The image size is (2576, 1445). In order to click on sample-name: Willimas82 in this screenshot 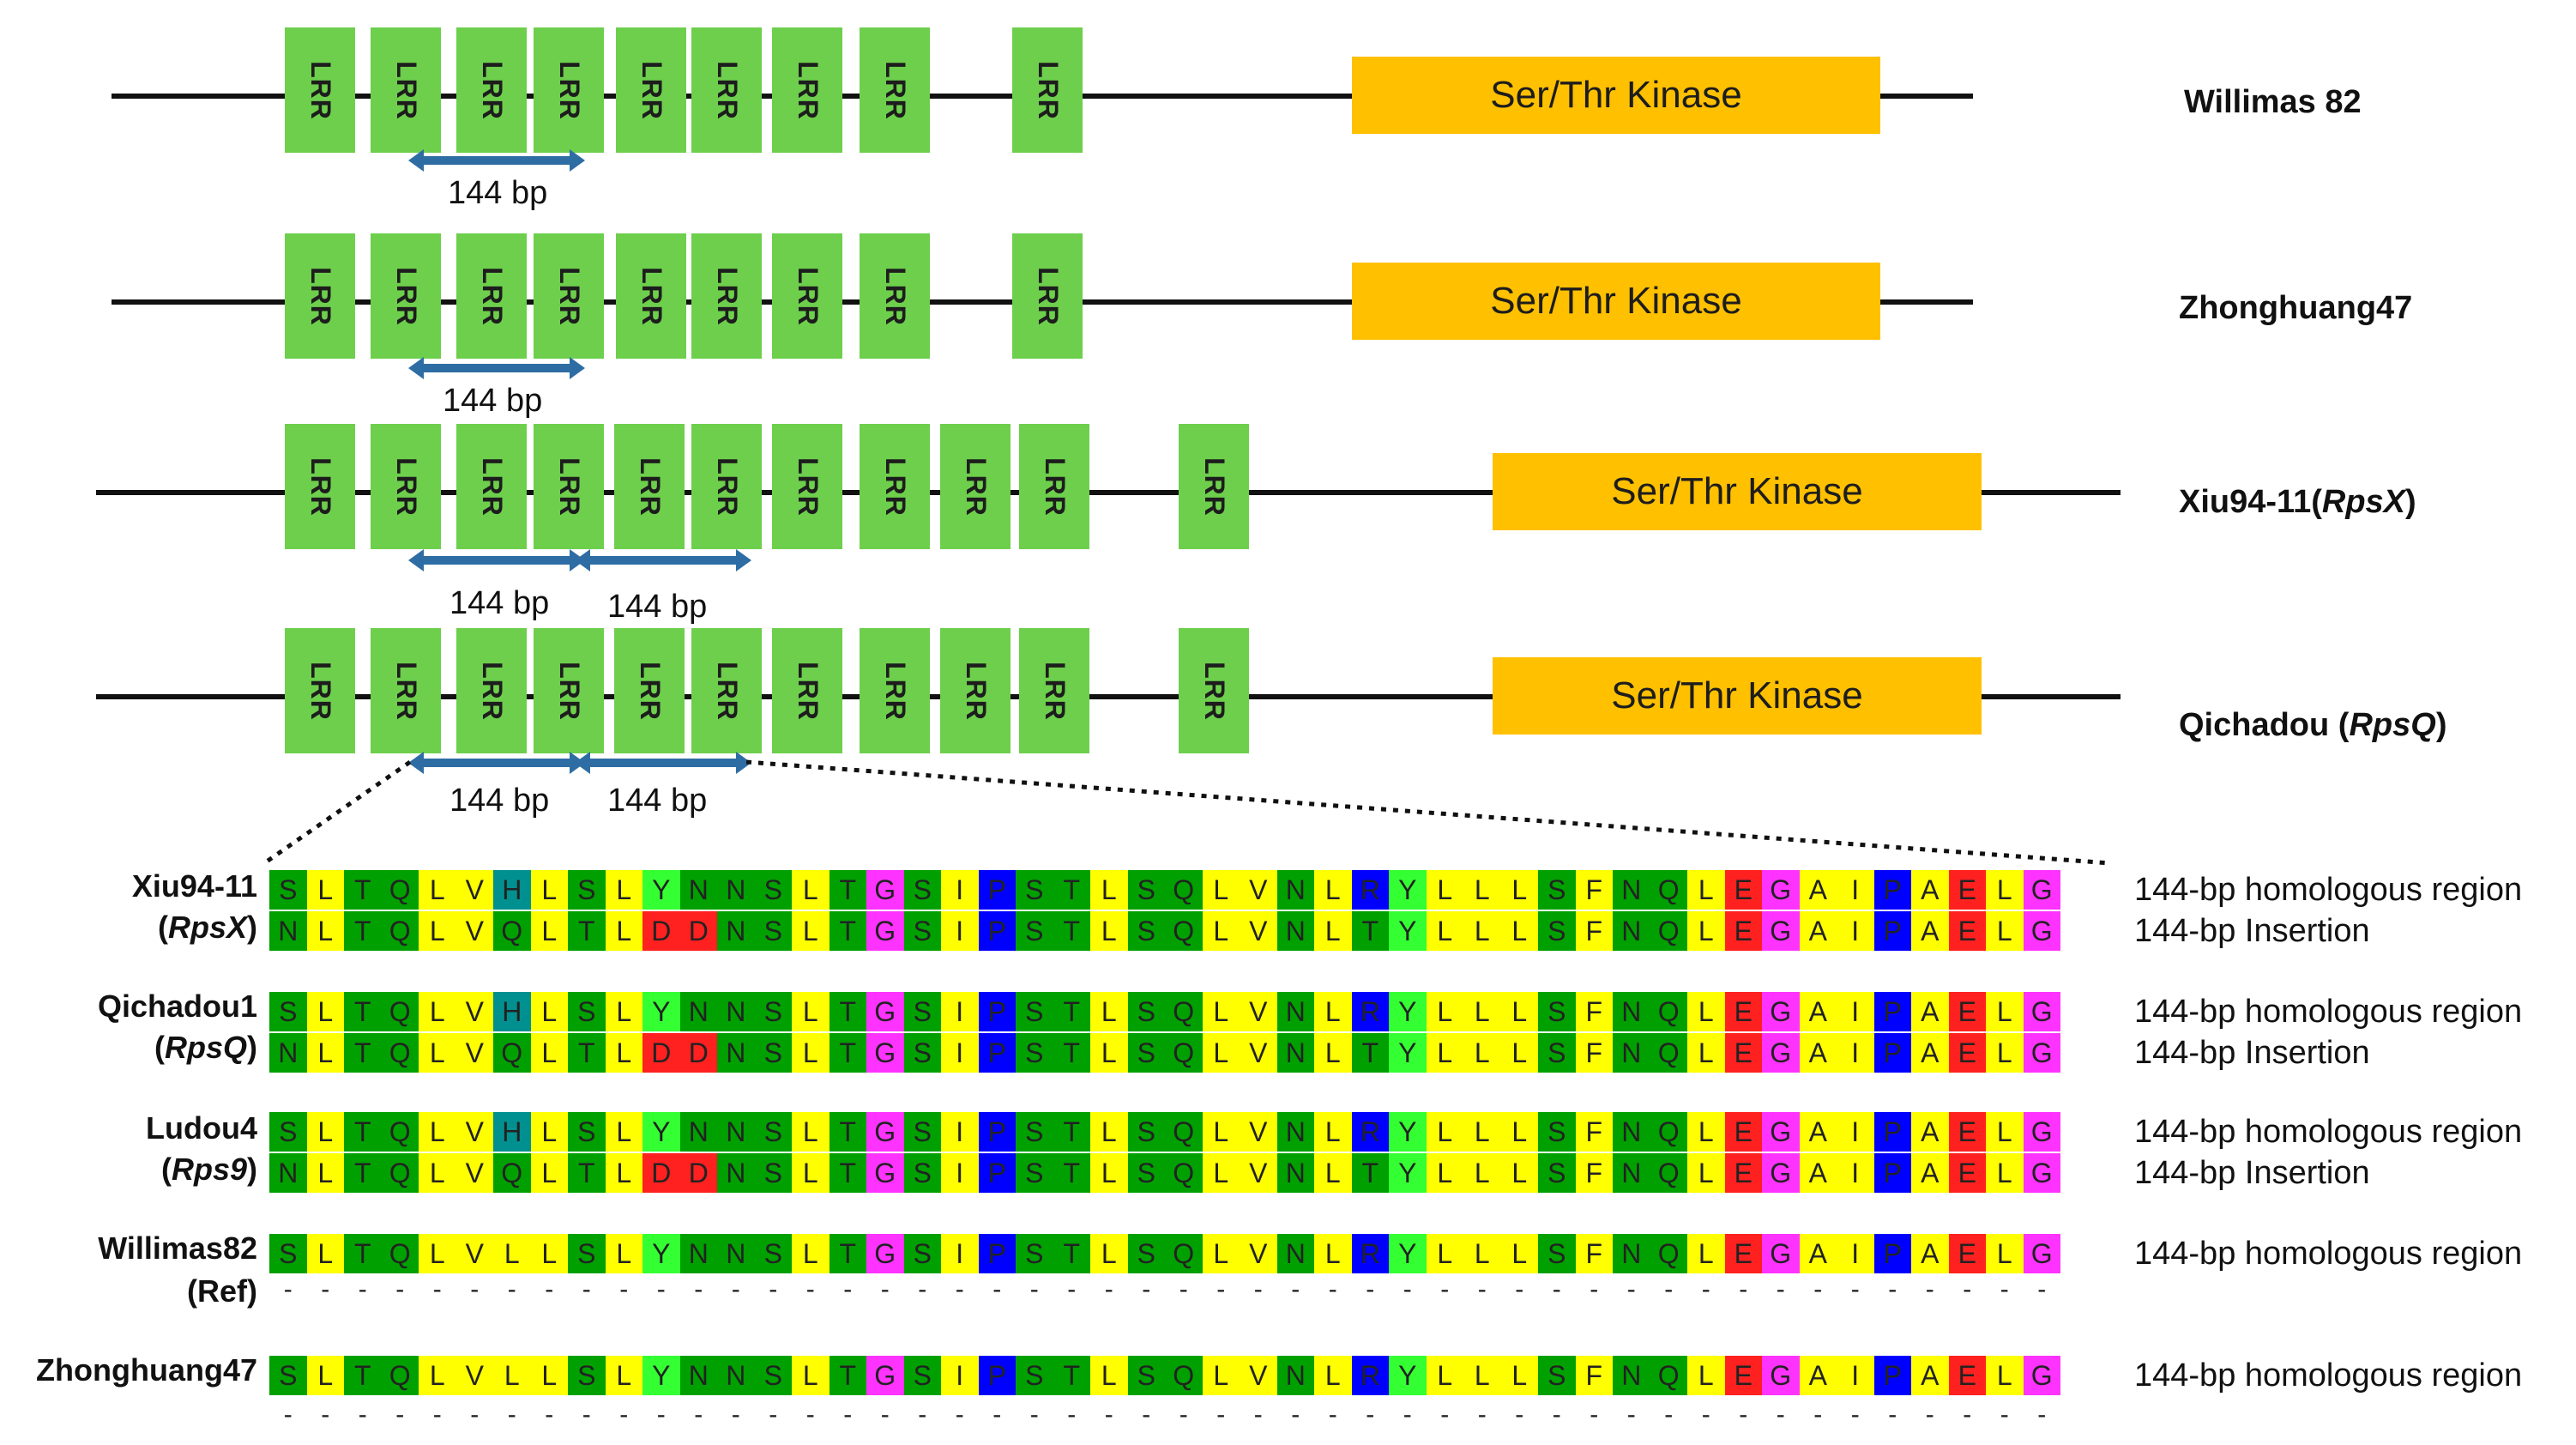, I will do `click(177, 1248)`.